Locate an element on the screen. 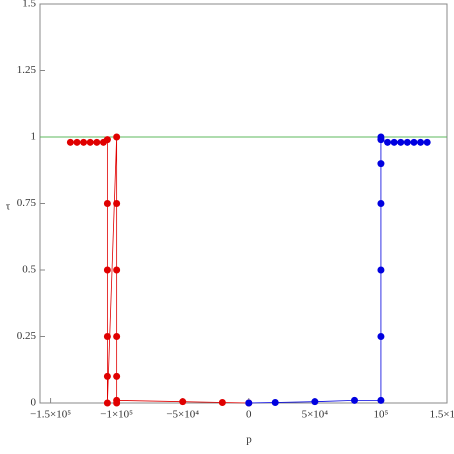 Image resolution: width=454 pixels, height=454 pixels. y-tick-label: 0.25 is located at coordinates (27, 336).